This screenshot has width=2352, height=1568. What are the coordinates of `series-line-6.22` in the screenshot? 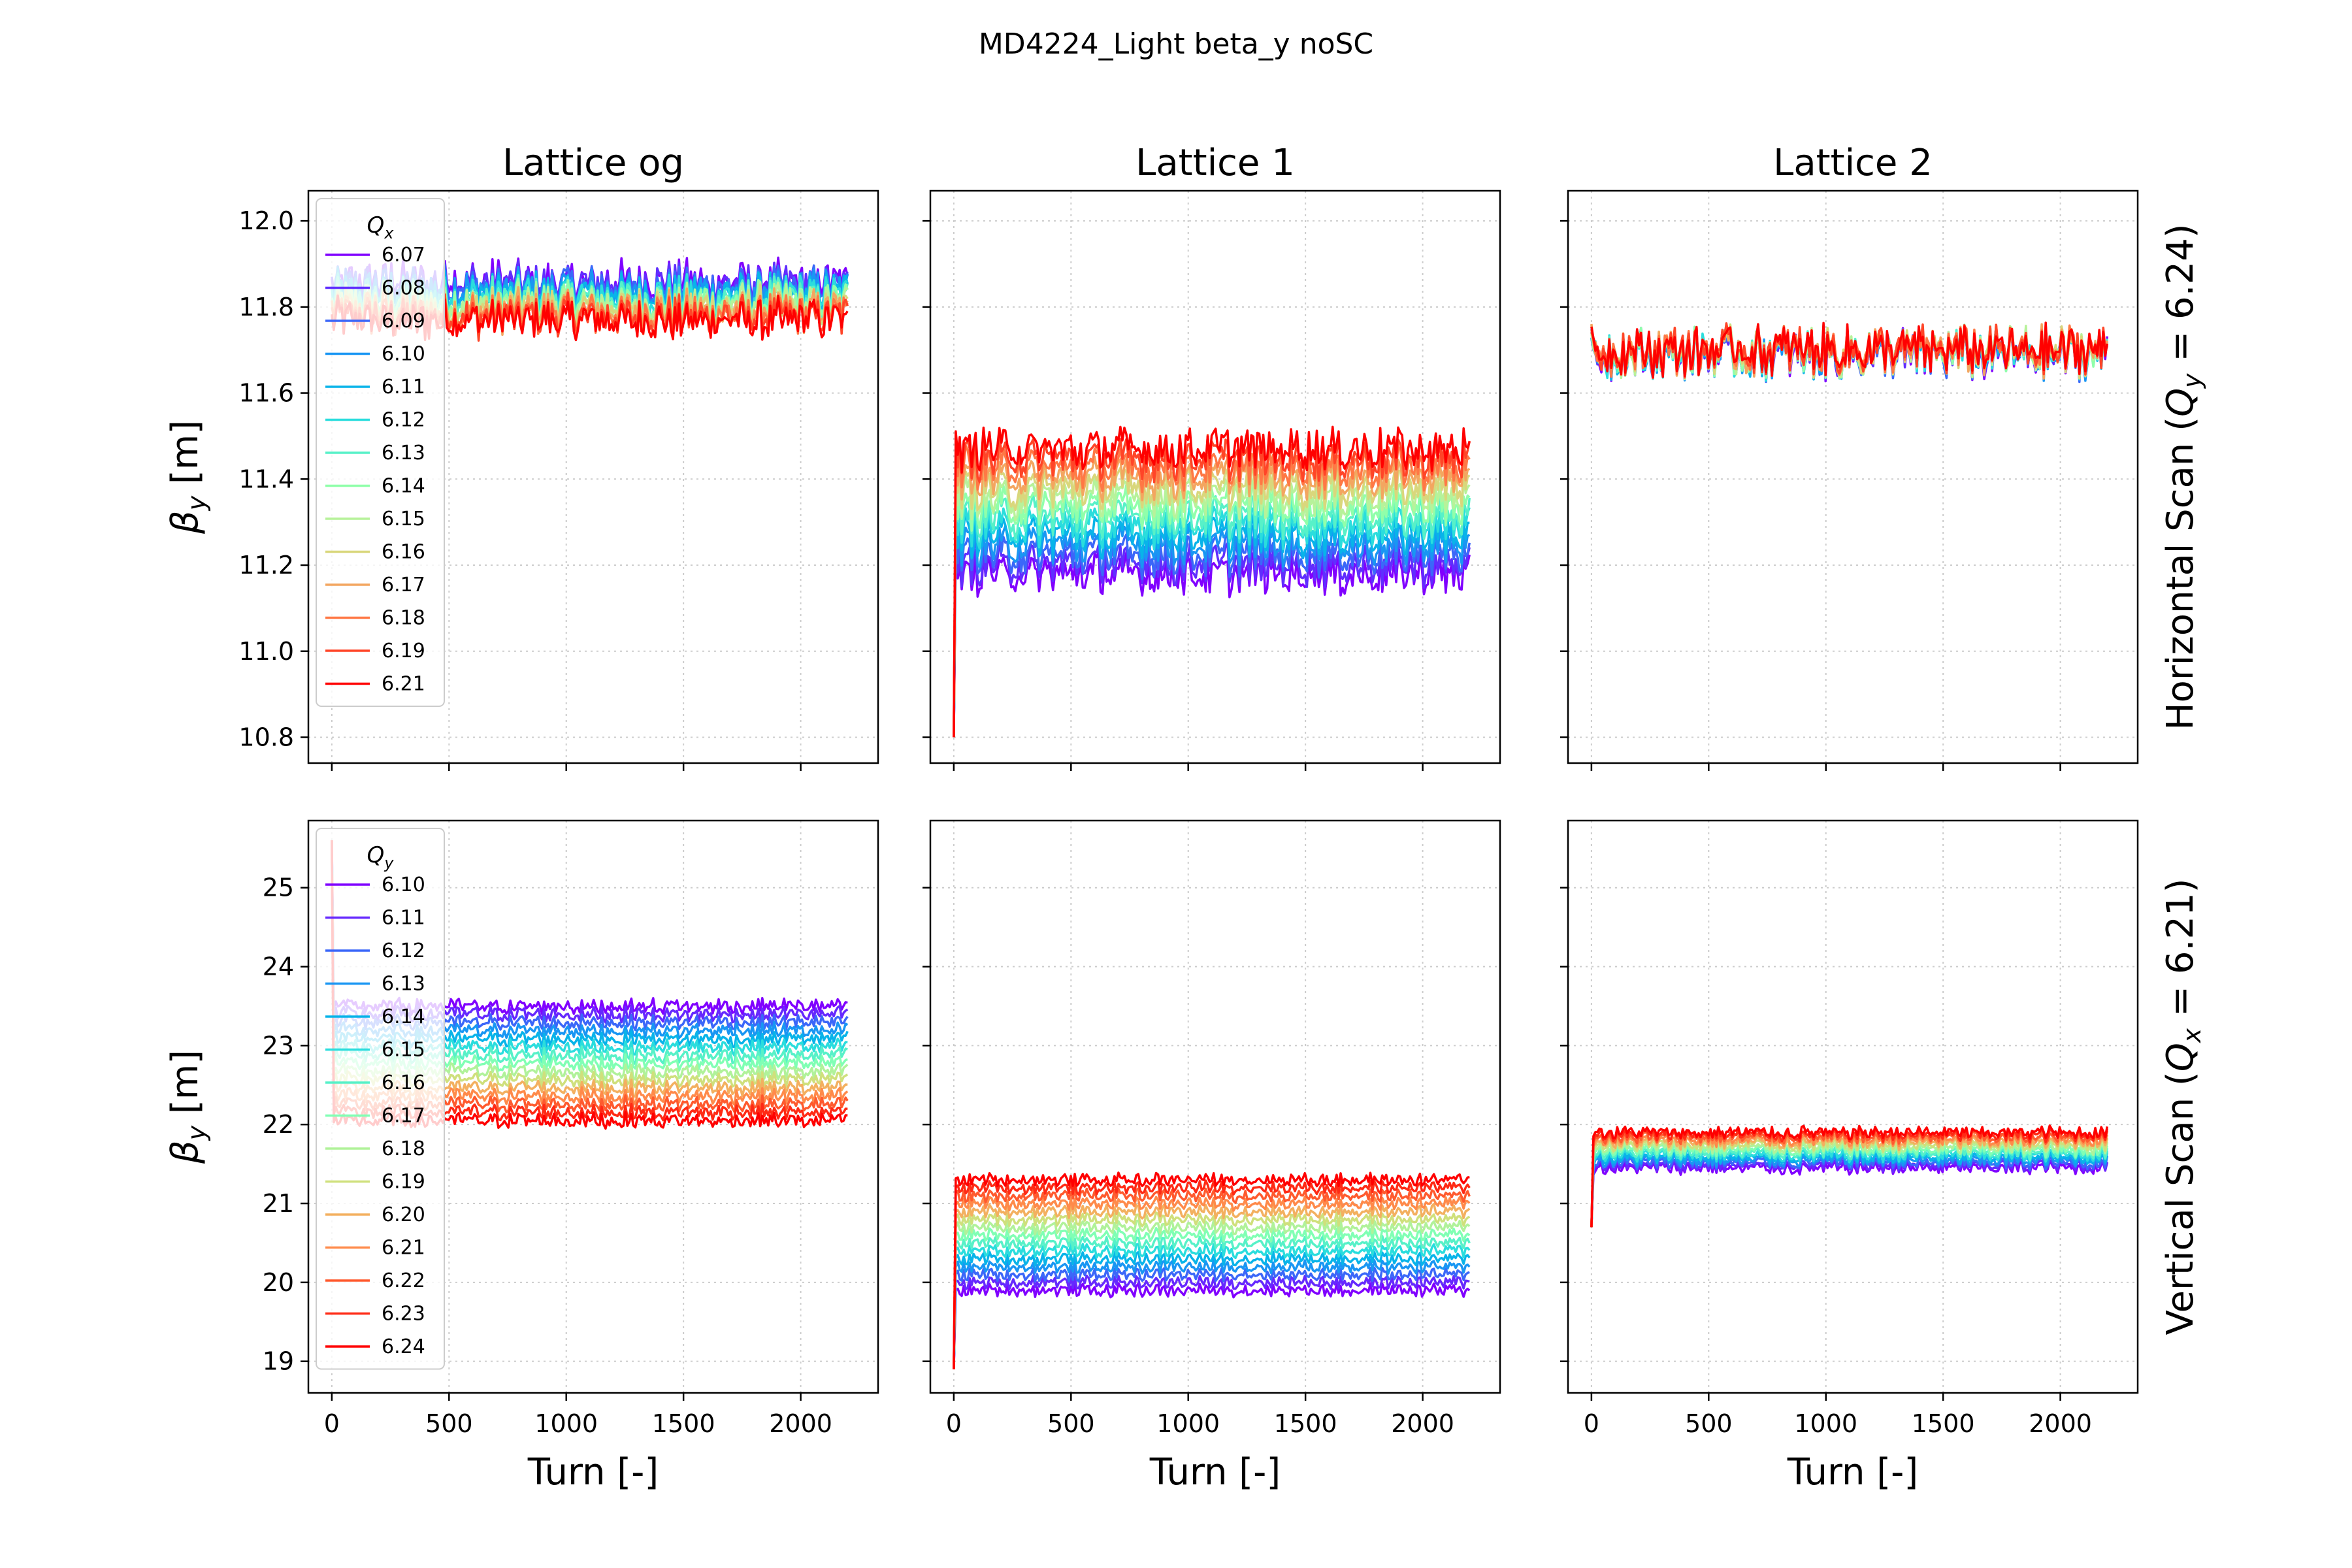 It's located at (1212, 1278).